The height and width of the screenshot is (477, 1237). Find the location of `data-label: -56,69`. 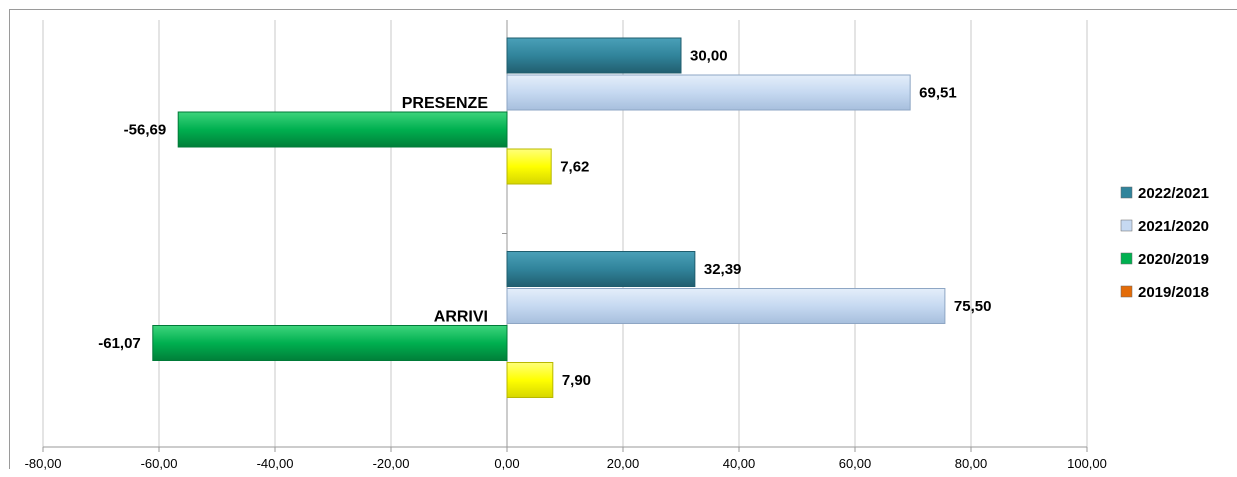

data-label: -56,69 is located at coordinates (145, 130).